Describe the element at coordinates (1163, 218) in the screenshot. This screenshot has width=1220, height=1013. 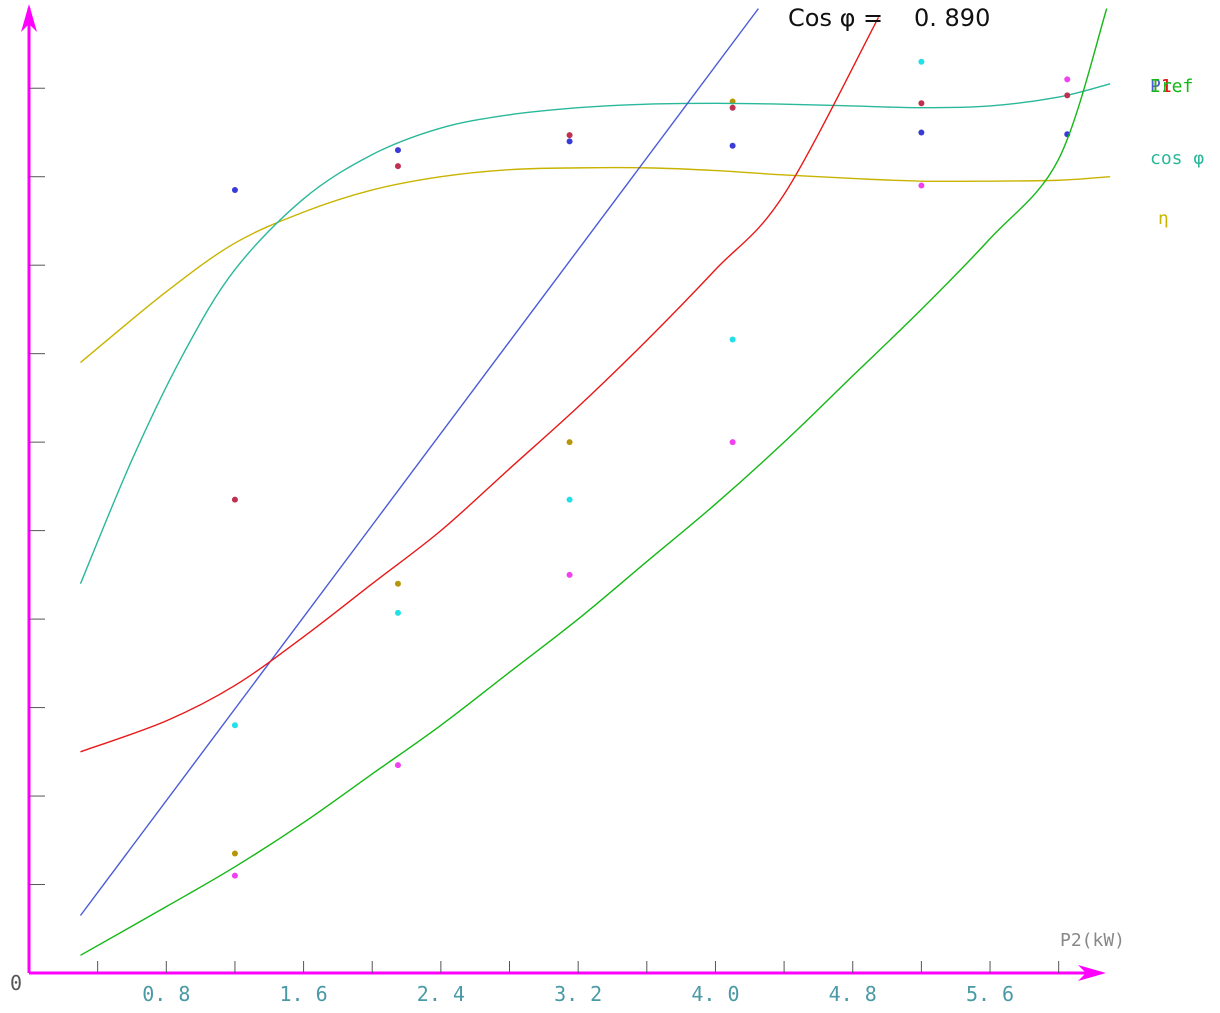
I see `series-label--: η` at that location.